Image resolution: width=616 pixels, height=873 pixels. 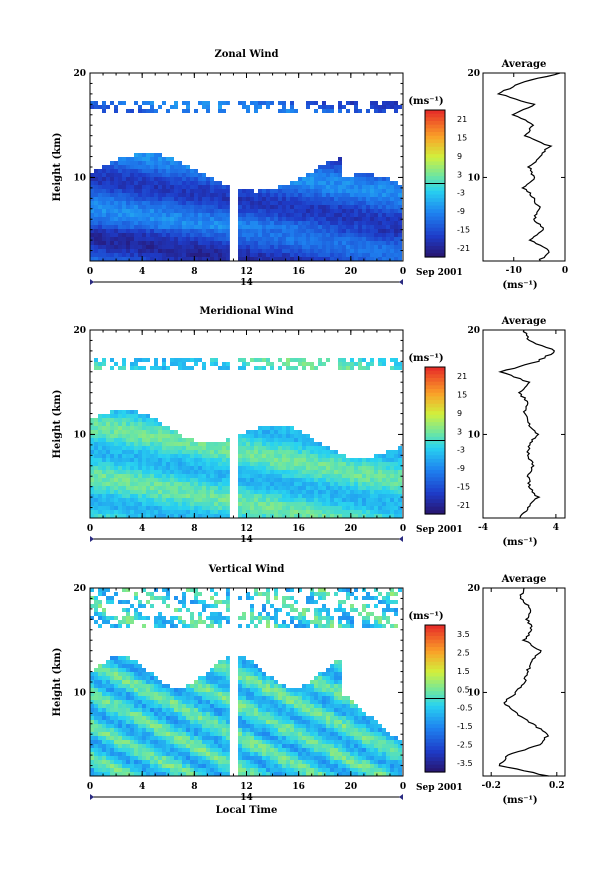 What do you see at coordinates (473, 178) in the screenshot?
I see `profile-y-tick-label: 10` at bounding box center [473, 178].